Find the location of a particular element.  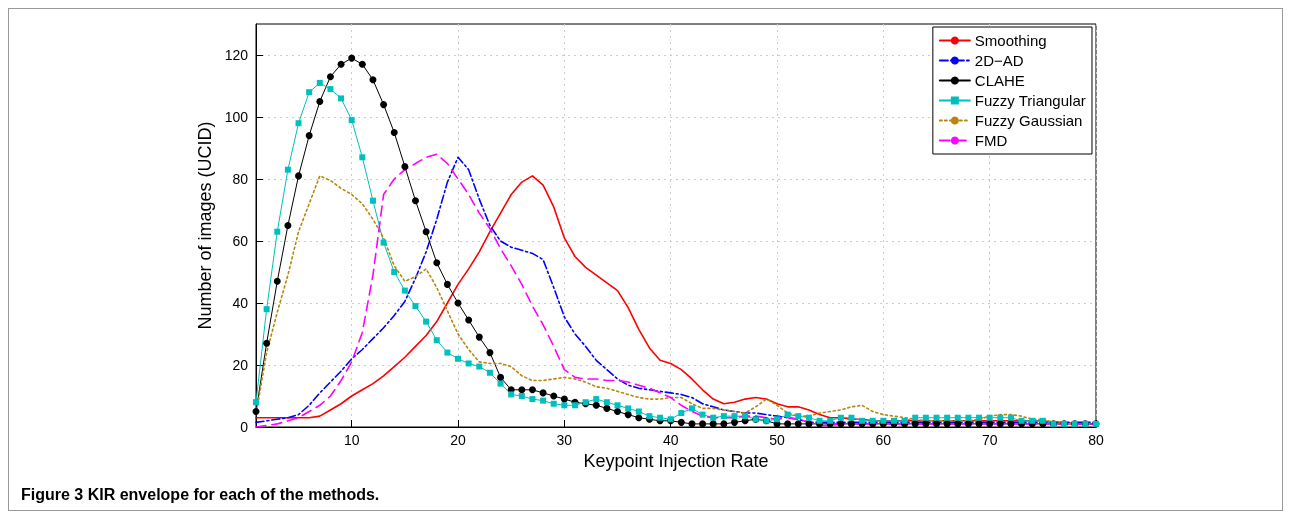

y-tick-label: 60 is located at coordinates (240, 241).